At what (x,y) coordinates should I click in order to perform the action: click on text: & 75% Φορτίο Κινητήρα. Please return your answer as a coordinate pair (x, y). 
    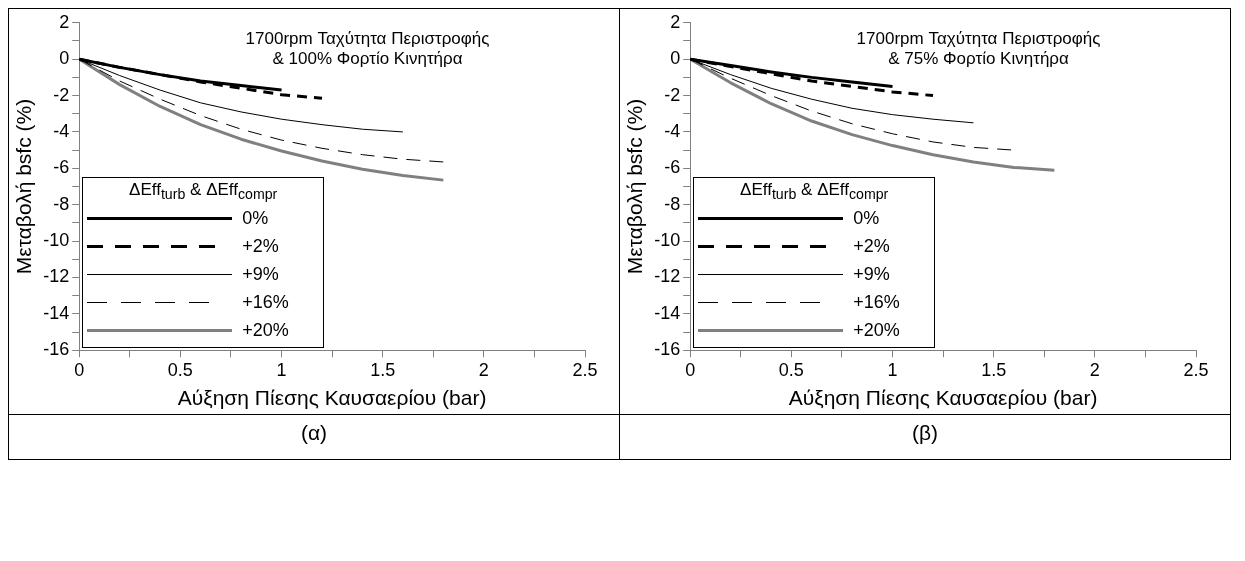
    Looking at the image, I should click on (979, 58).